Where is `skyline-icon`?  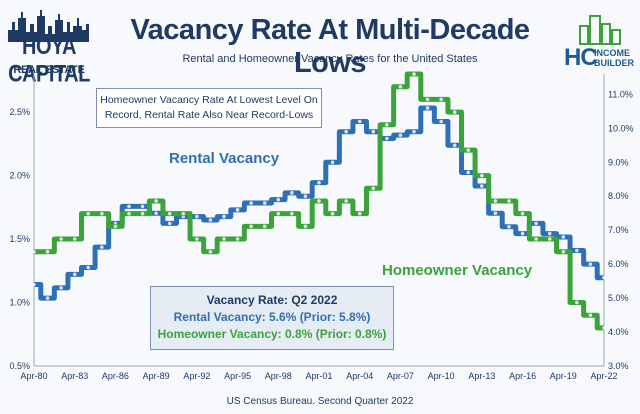
skyline-icon is located at coordinates (48, 26).